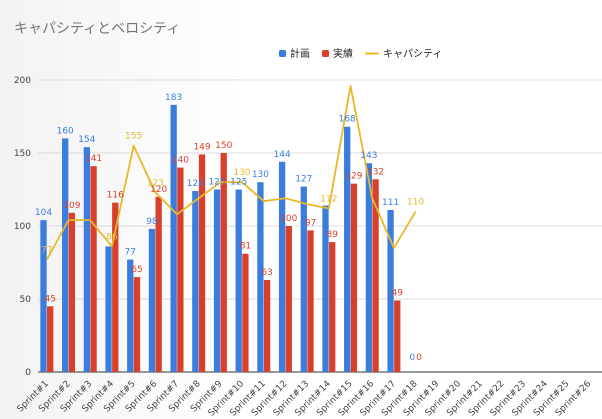 The height and width of the screenshot is (419, 602). Describe the element at coordinates (152, 222) in the screenshot. I see `data-label-plan: 98` at that location.